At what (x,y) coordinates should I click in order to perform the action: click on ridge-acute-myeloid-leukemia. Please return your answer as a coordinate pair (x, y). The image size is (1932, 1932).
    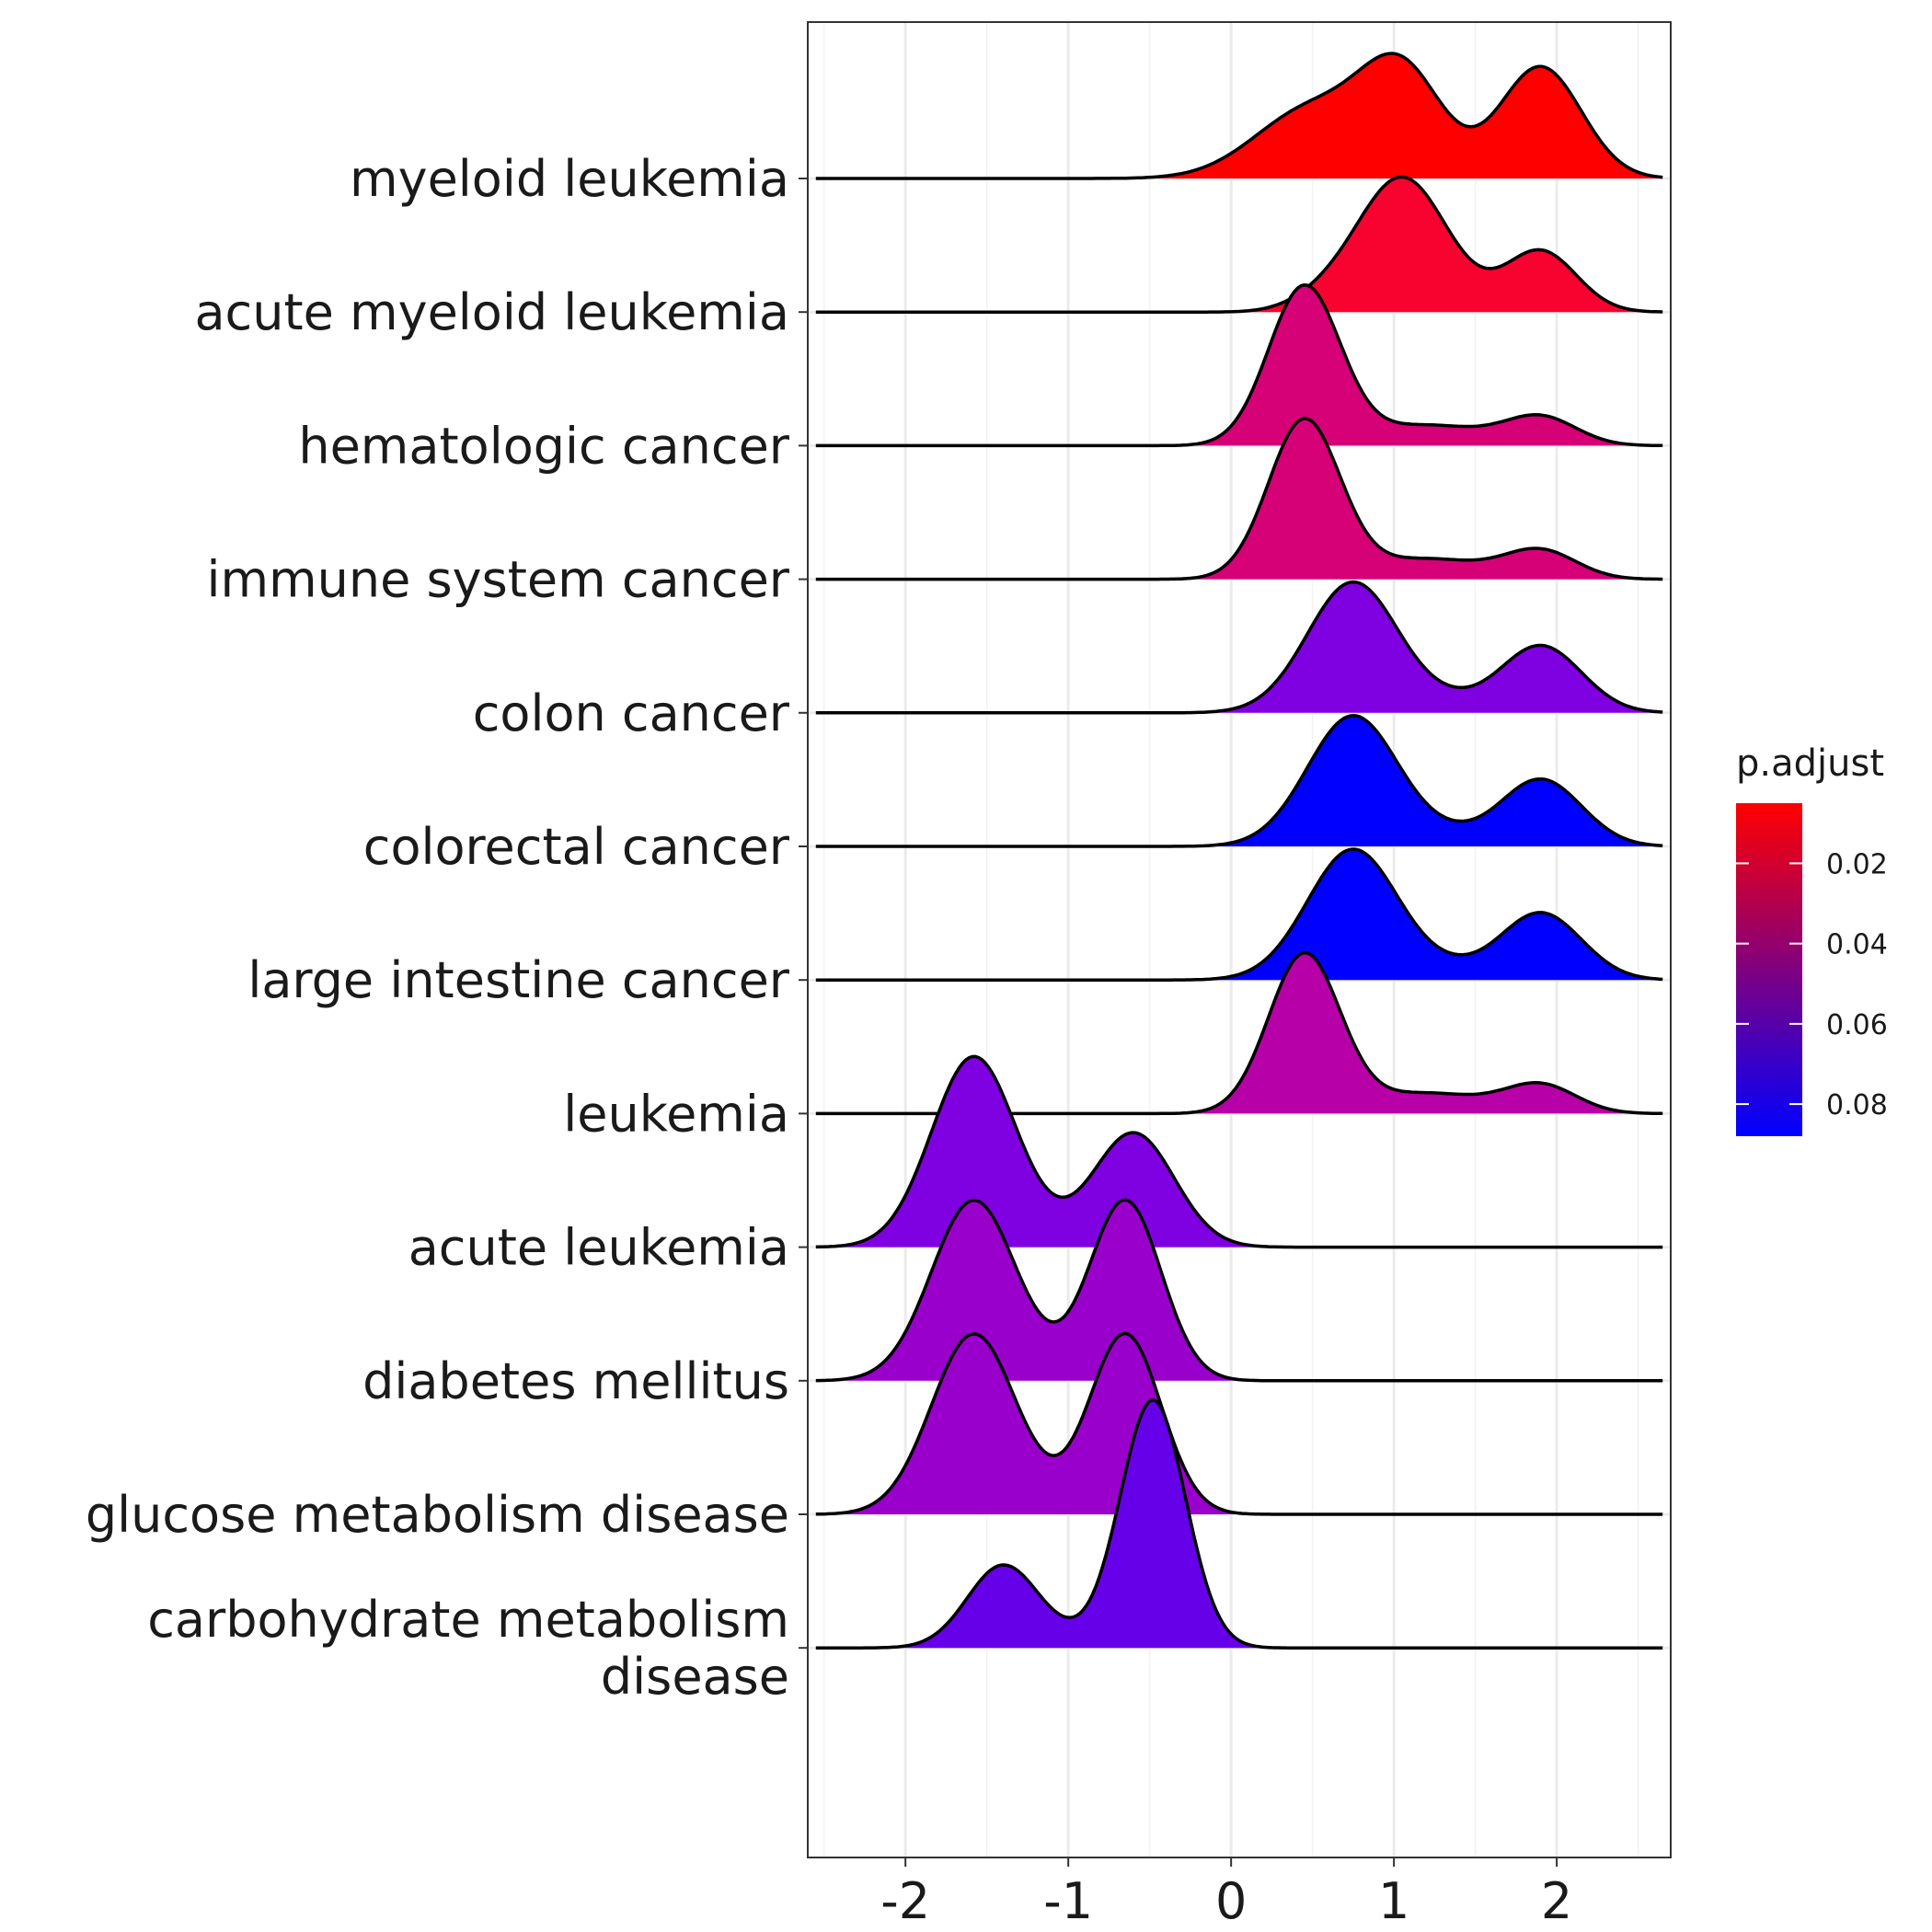
    Looking at the image, I should click on (1239, 244).